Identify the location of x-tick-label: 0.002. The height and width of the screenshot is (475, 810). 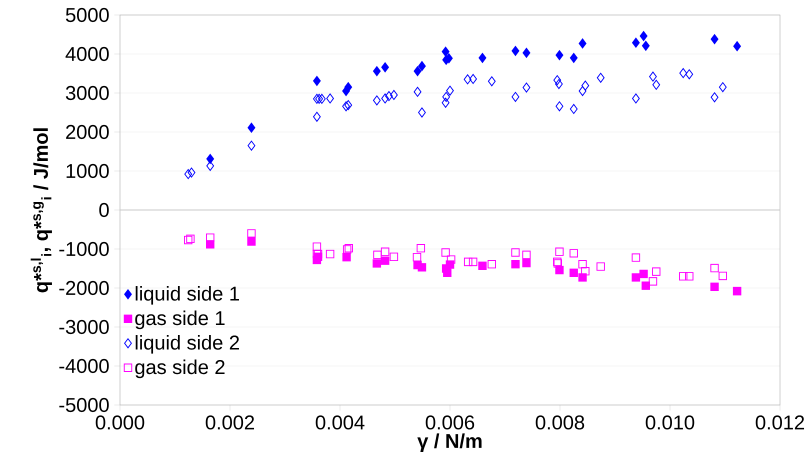
(230, 422).